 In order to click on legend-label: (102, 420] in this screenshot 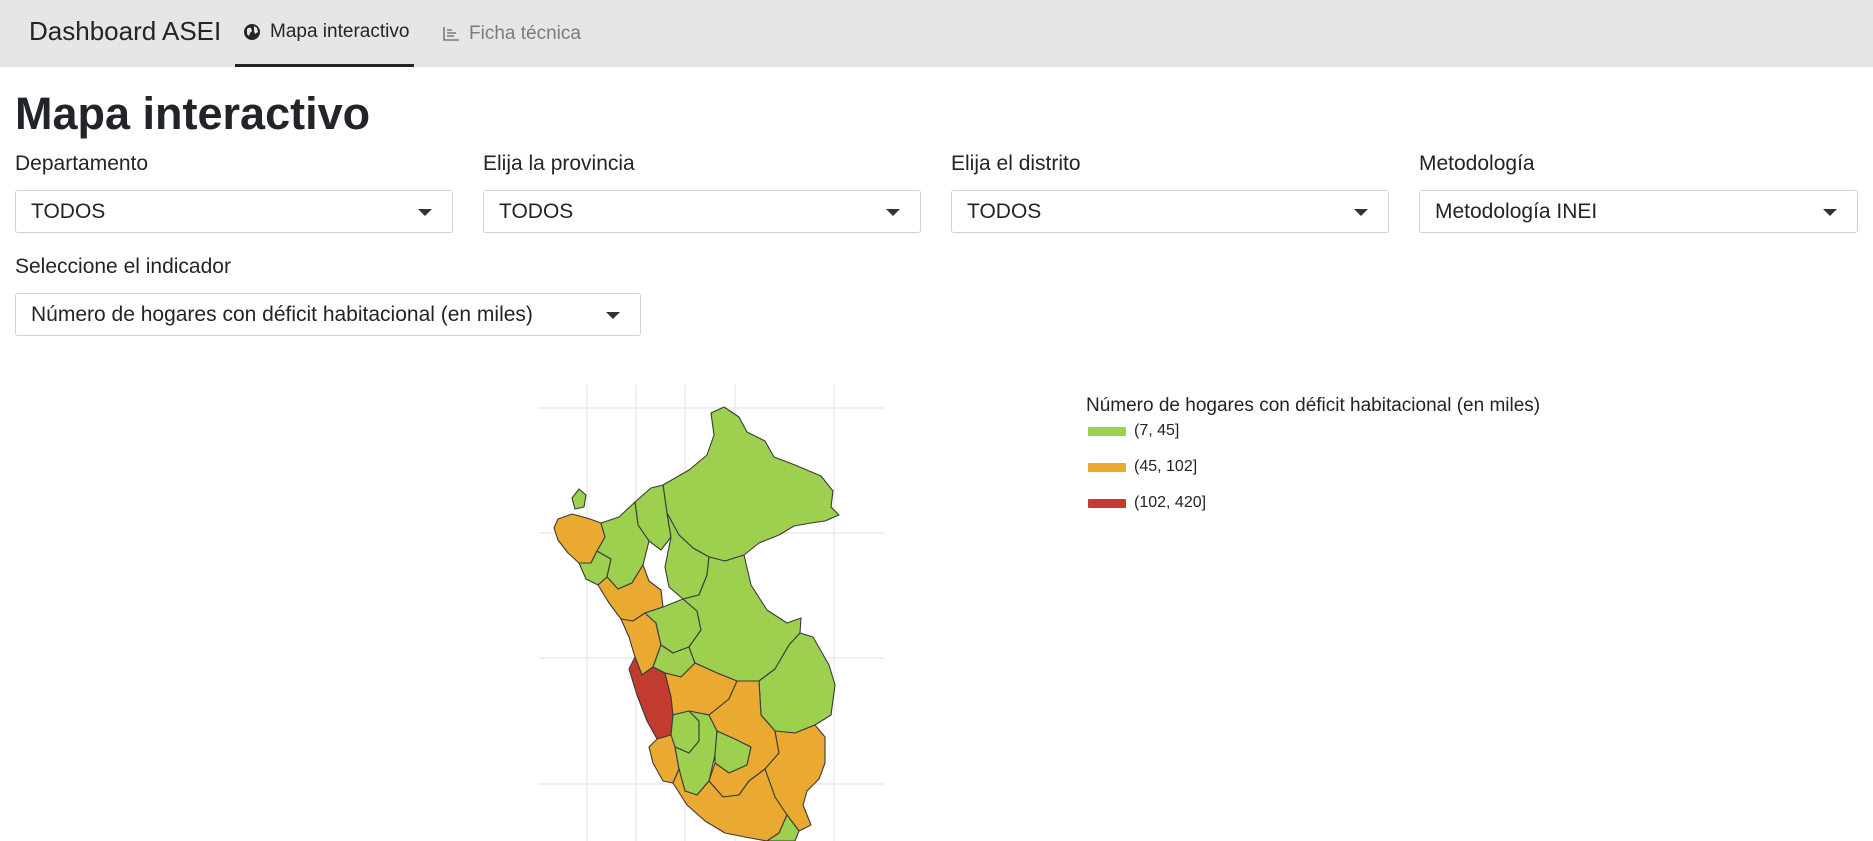, I will do `click(1170, 502)`.